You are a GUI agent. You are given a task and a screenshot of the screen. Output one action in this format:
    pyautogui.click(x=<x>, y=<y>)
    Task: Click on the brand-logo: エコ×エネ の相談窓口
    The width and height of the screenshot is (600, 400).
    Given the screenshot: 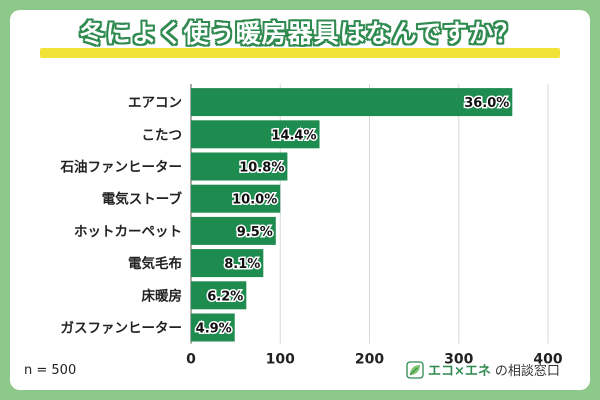 What is the action you would take?
    pyautogui.click(x=483, y=369)
    